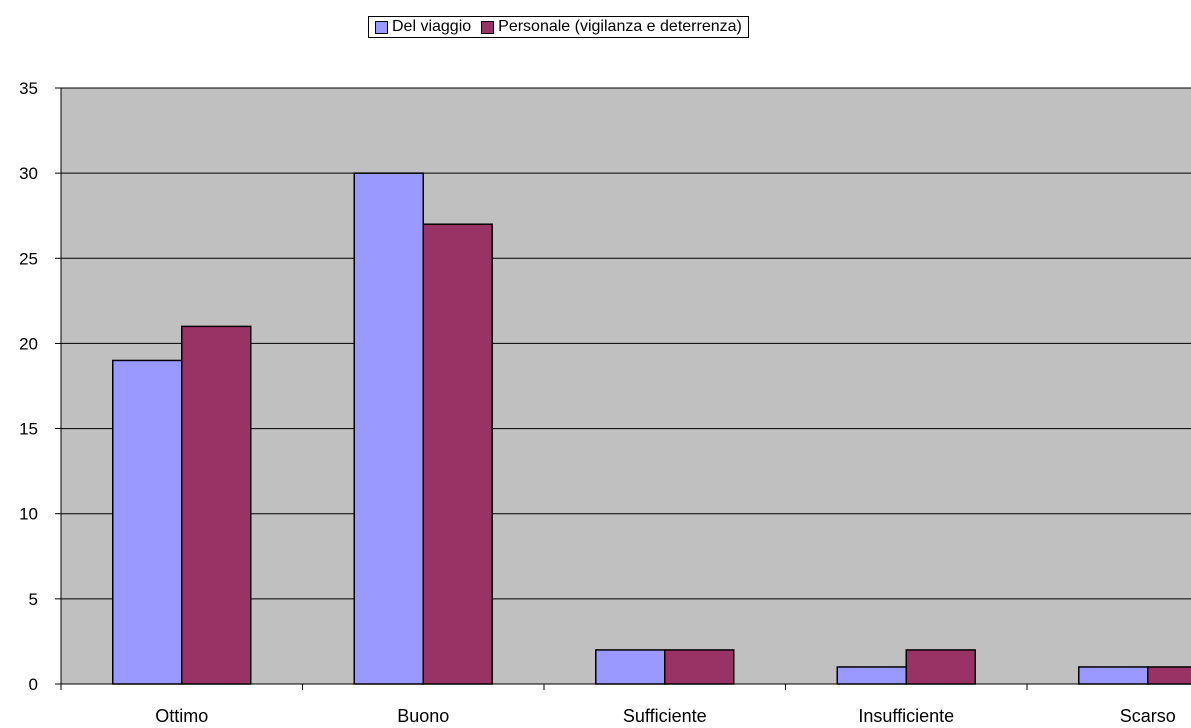  What do you see at coordinates (28, 343) in the screenshot?
I see `y-tick-label: 20` at bounding box center [28, 343].